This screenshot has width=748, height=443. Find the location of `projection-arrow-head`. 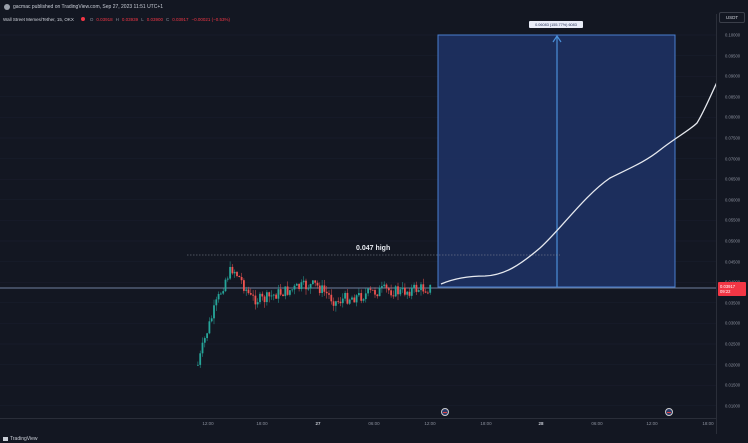

projection-arrow-head is located at coordinates (557, 38).